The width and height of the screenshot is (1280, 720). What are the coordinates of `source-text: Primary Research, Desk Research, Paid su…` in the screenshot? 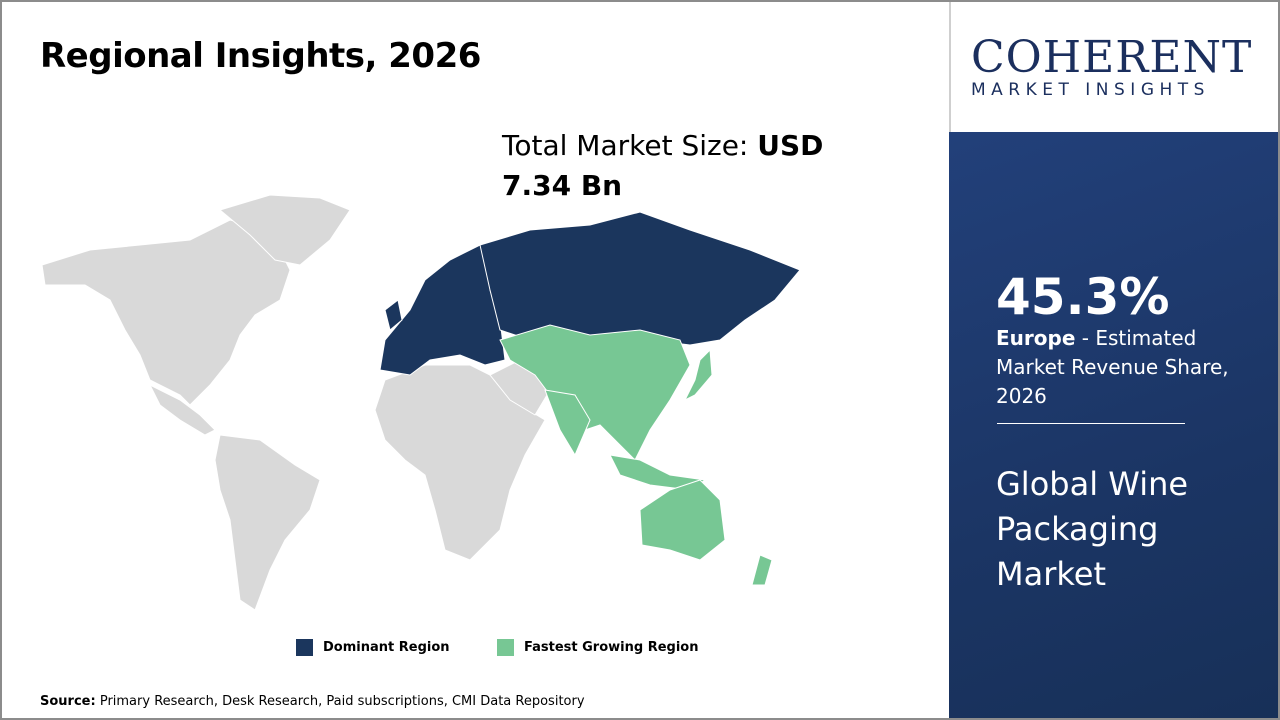 It's located at (342, 701).